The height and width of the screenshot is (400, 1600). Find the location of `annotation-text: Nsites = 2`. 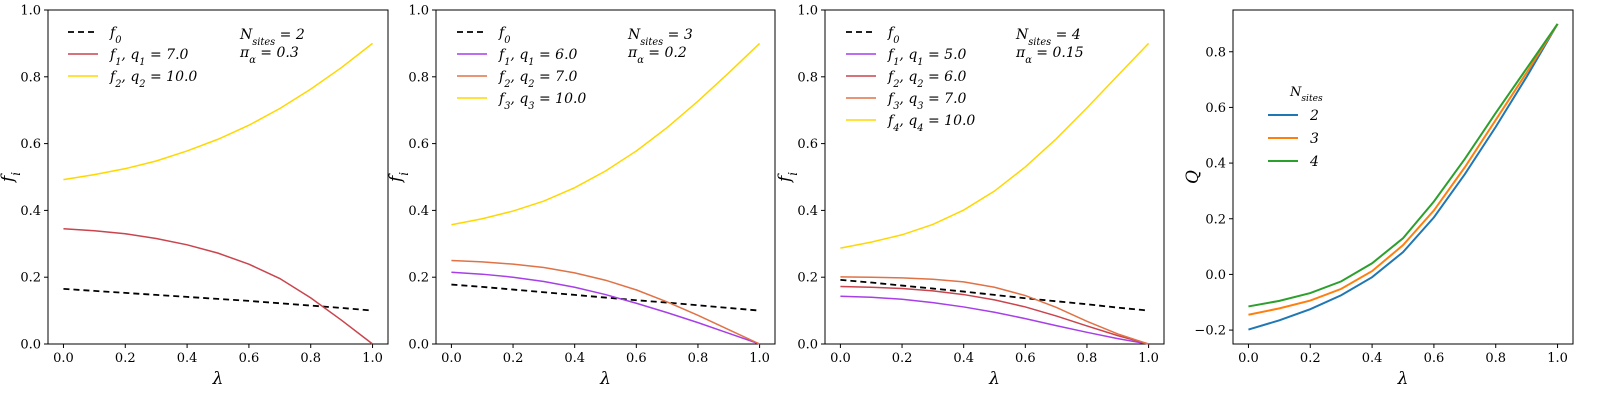

annotation-text: Nsites = 2 is located at coordinates (272, 37).